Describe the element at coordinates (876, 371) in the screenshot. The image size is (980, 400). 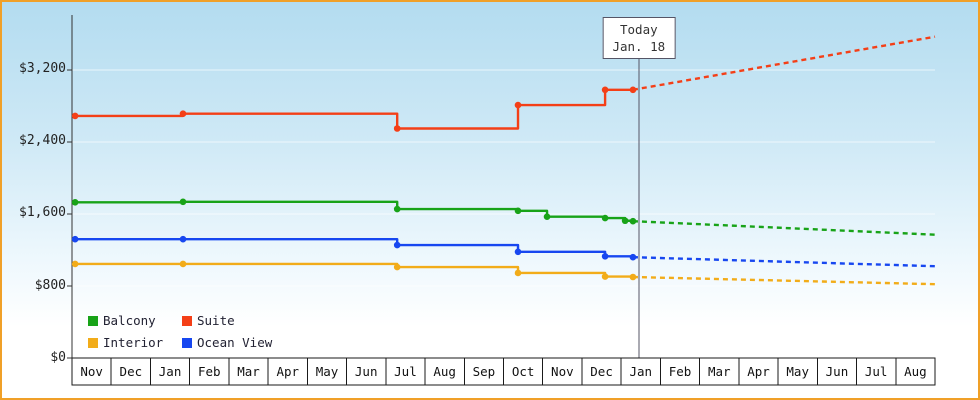
I see `month-label-jul-20: Jul` at that location.